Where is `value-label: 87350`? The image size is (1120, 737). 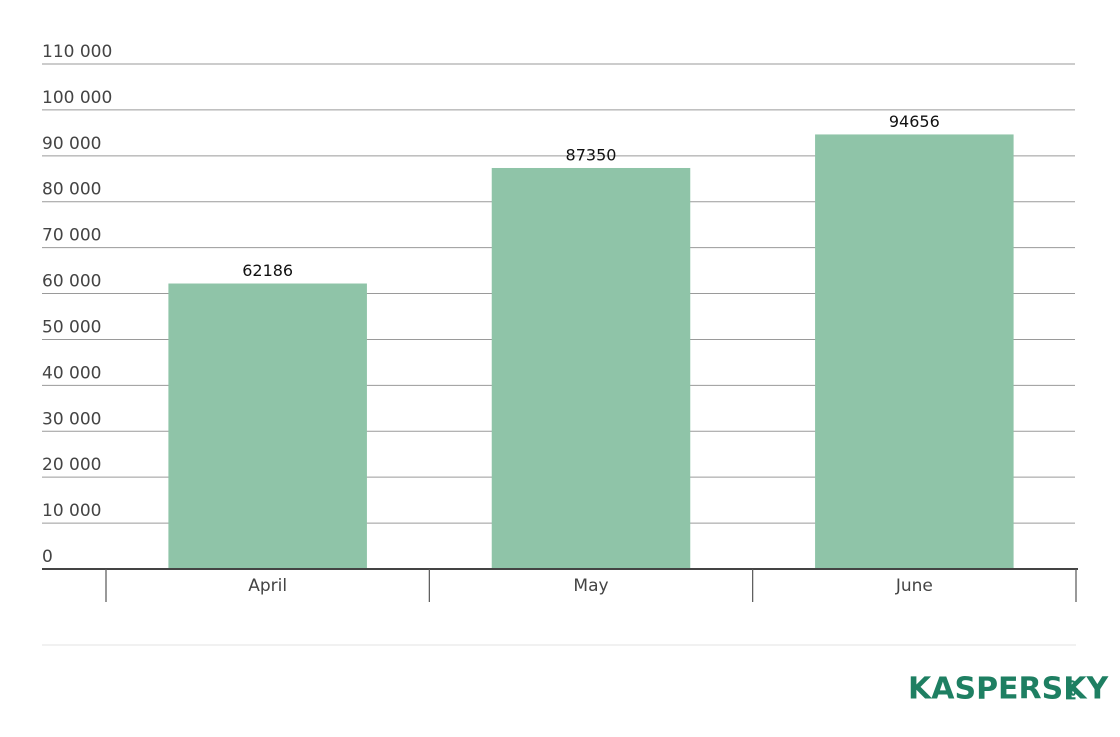
value-label: 87350 is located at coordinates (591, 154).